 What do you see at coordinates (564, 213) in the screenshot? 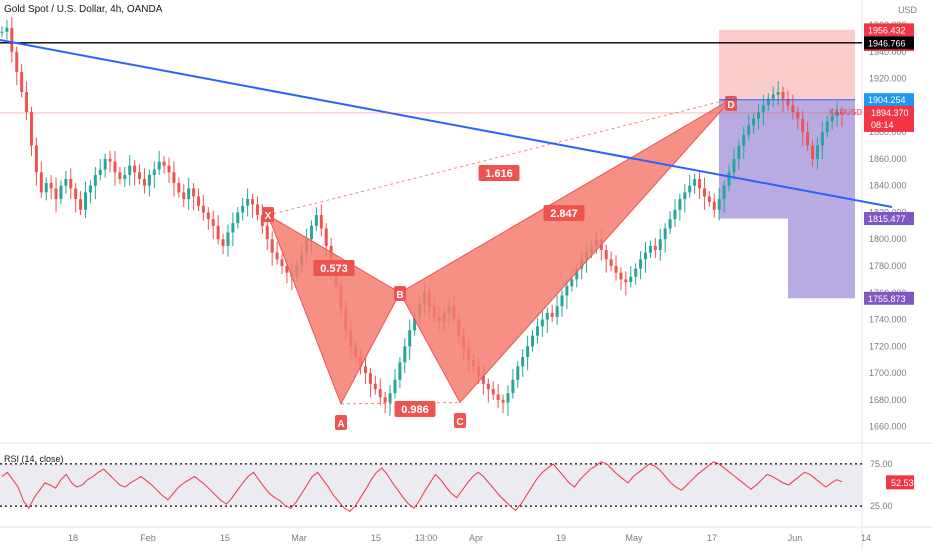
I see `ratio-label: 2.847` at bounding box center [564, 213].